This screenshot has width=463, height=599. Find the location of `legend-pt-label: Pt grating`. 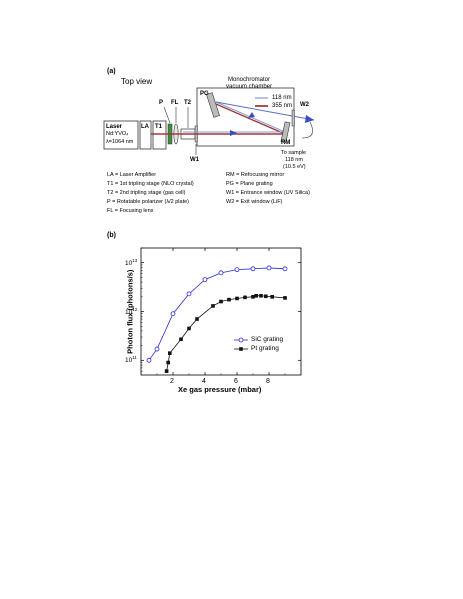

legend-pt-label: Pt grating is located at coordinates (265, 348).